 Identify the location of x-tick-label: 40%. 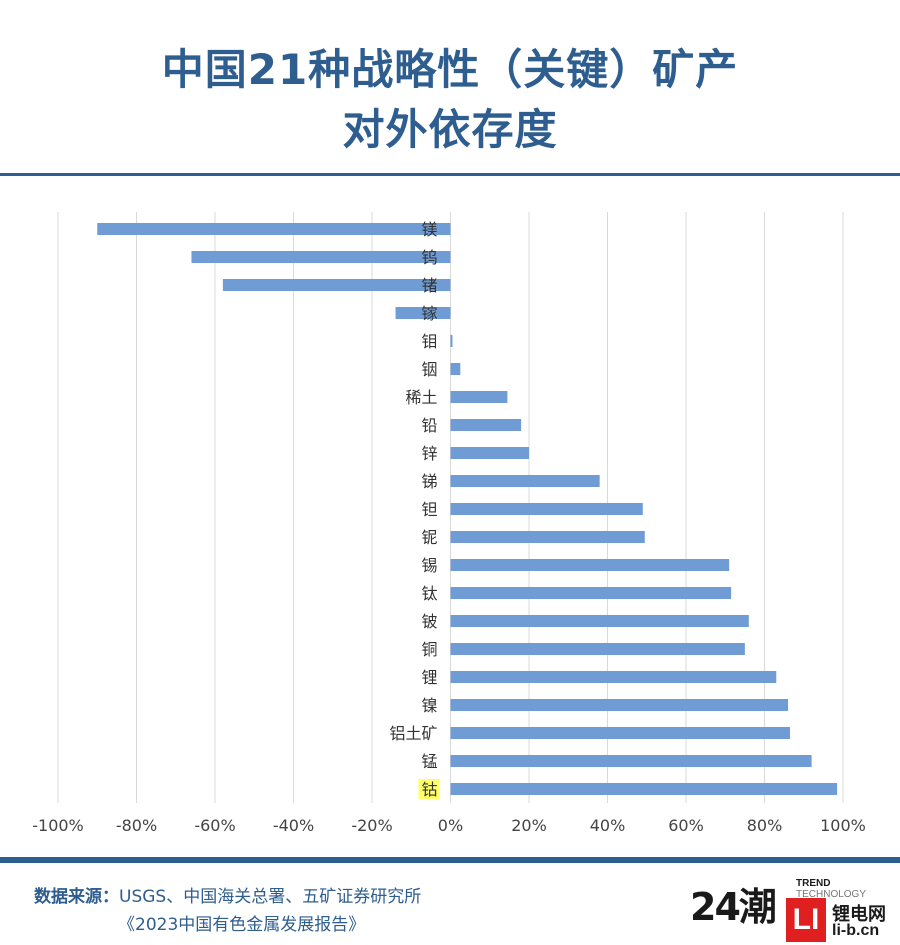
(608, 825).